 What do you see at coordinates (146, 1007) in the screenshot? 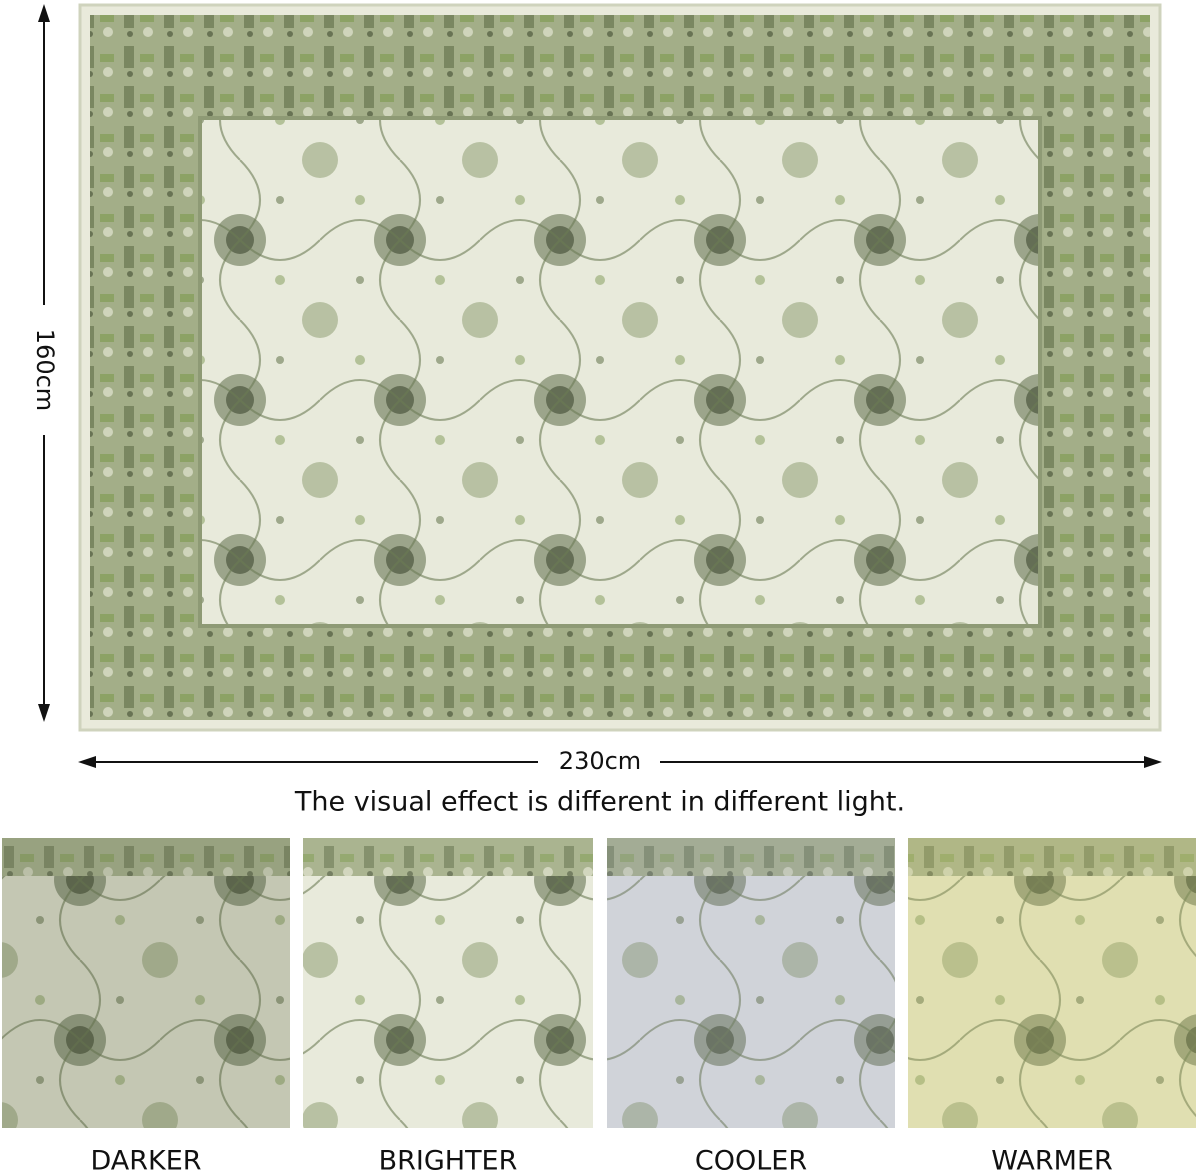
I see `variant-darker: DARKER` at bounding box center [146, 1007].